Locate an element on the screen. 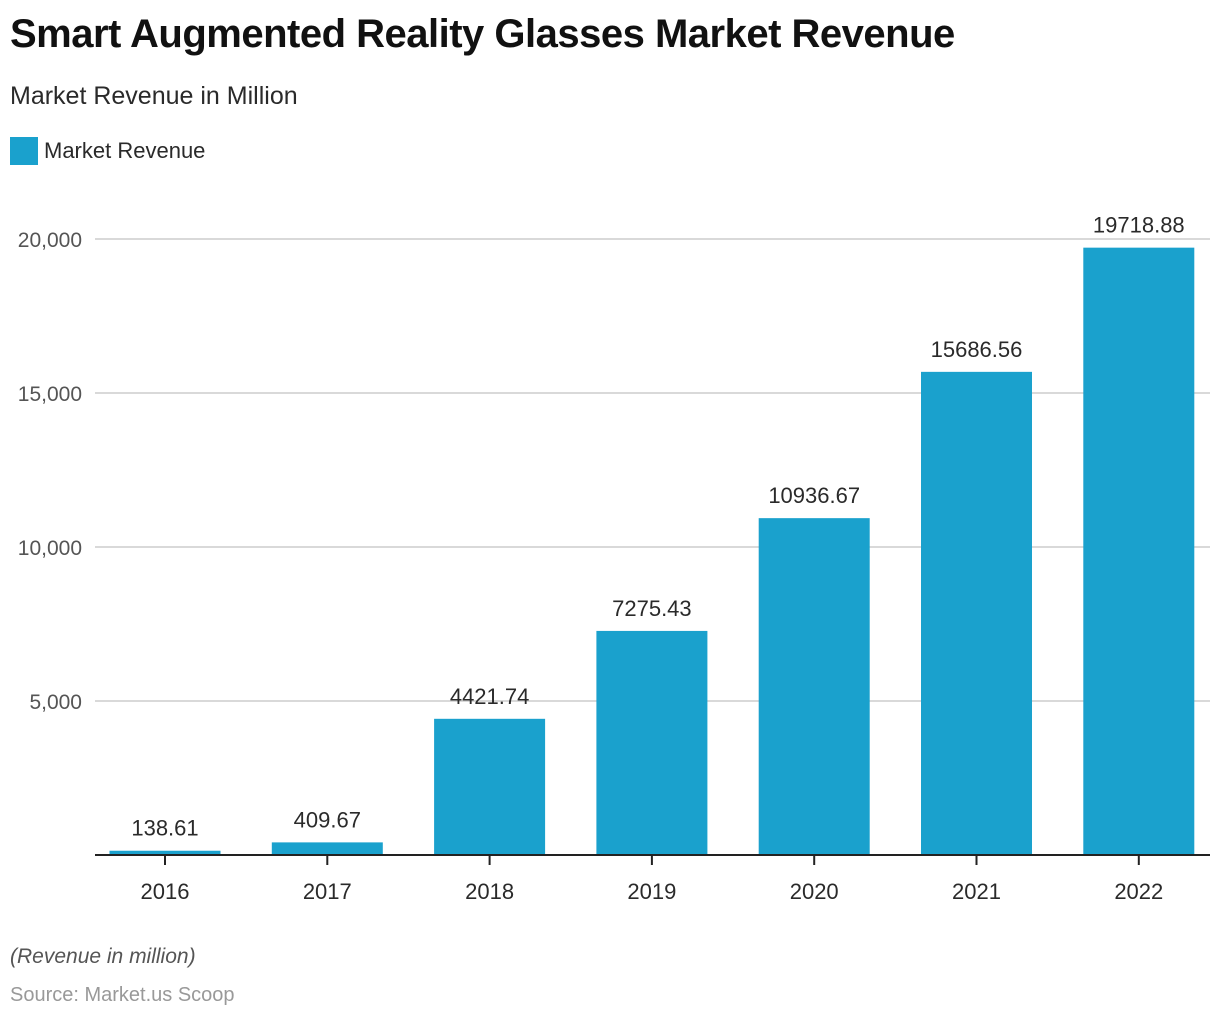 This screenshot has width=1220, height=1020. chart-source: Source: Market.us Scoop is located at coordinates (122, 995).